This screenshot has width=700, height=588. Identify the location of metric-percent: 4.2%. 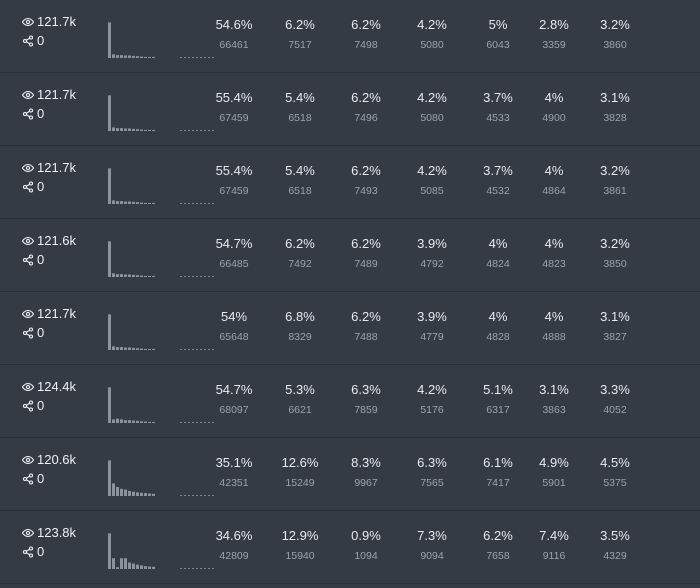
(432, 170).